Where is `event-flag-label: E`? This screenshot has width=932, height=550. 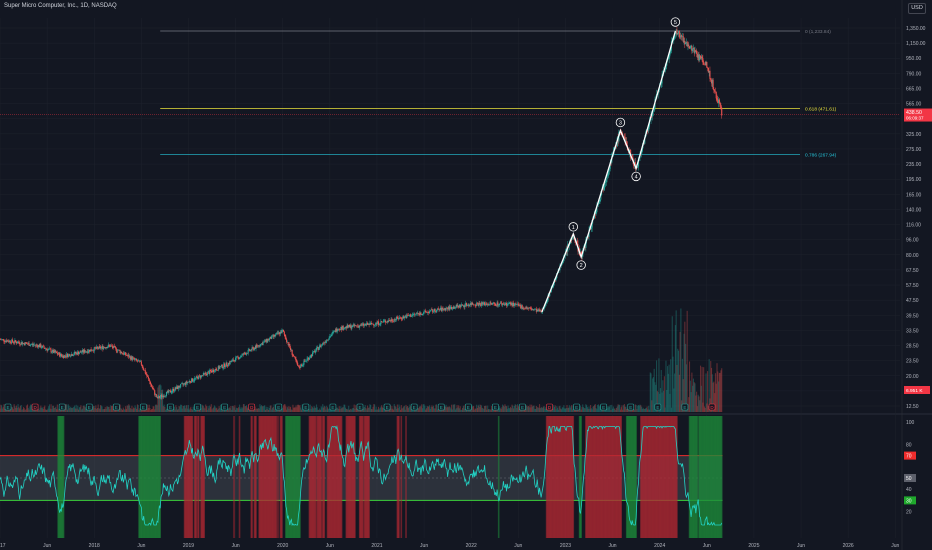 event-flag-label: E is located at coordinates (143, 407).